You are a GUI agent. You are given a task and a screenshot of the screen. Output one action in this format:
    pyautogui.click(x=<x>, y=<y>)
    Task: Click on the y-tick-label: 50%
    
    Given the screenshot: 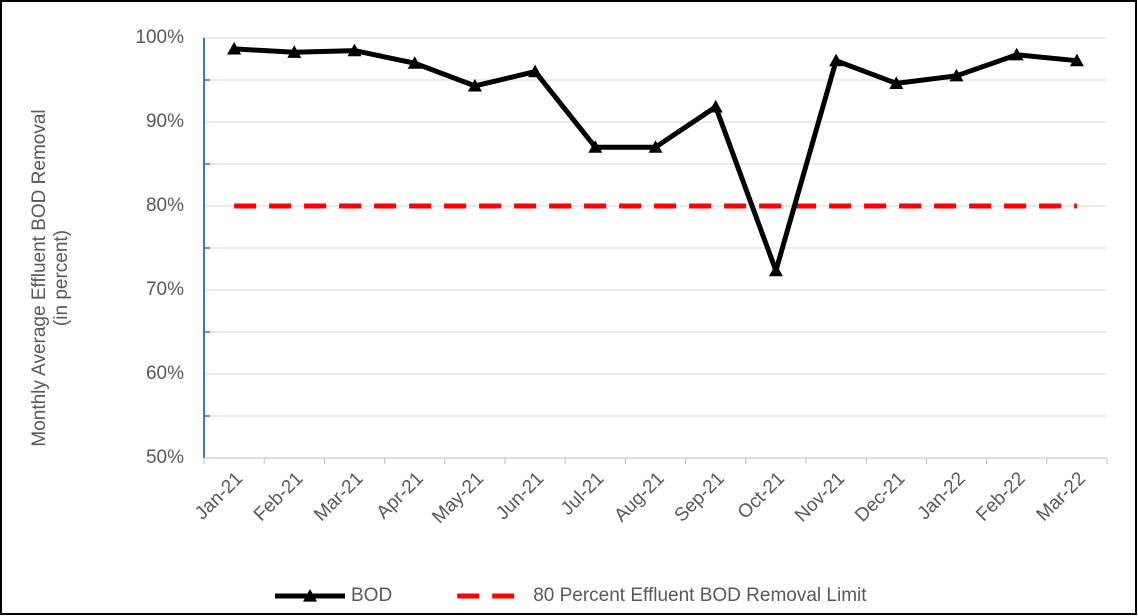 What is the action you would take?
    pyautogui.click(x=165, y=457)
    